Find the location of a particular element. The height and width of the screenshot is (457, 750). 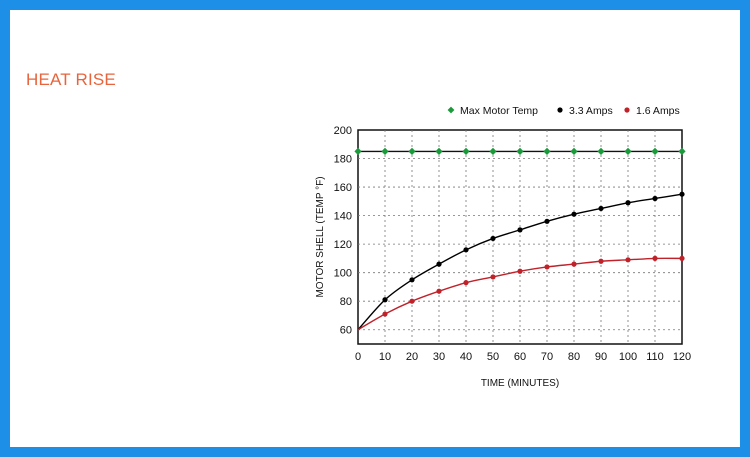

series-3-3-amps is located at coordinates (521, 261).